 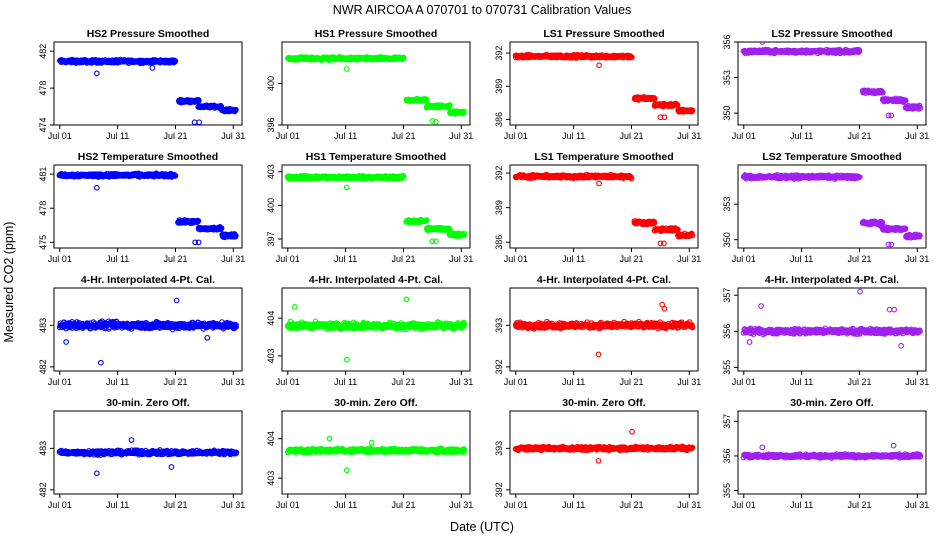 I want to click on y-tick-label: 475, so click(x=43, y=242).